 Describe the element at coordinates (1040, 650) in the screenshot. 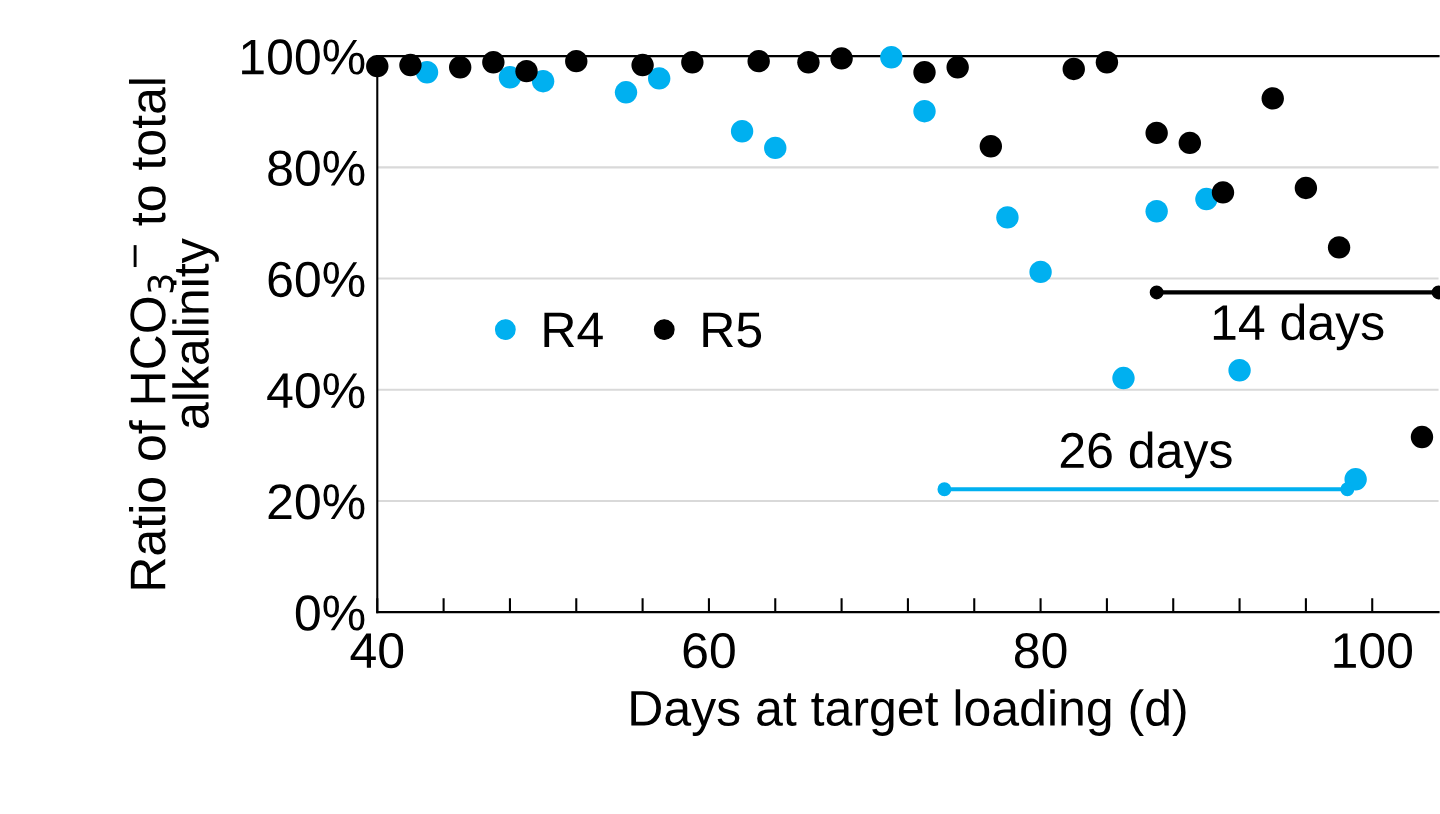

I see `x-tick-label: 80` at that location.